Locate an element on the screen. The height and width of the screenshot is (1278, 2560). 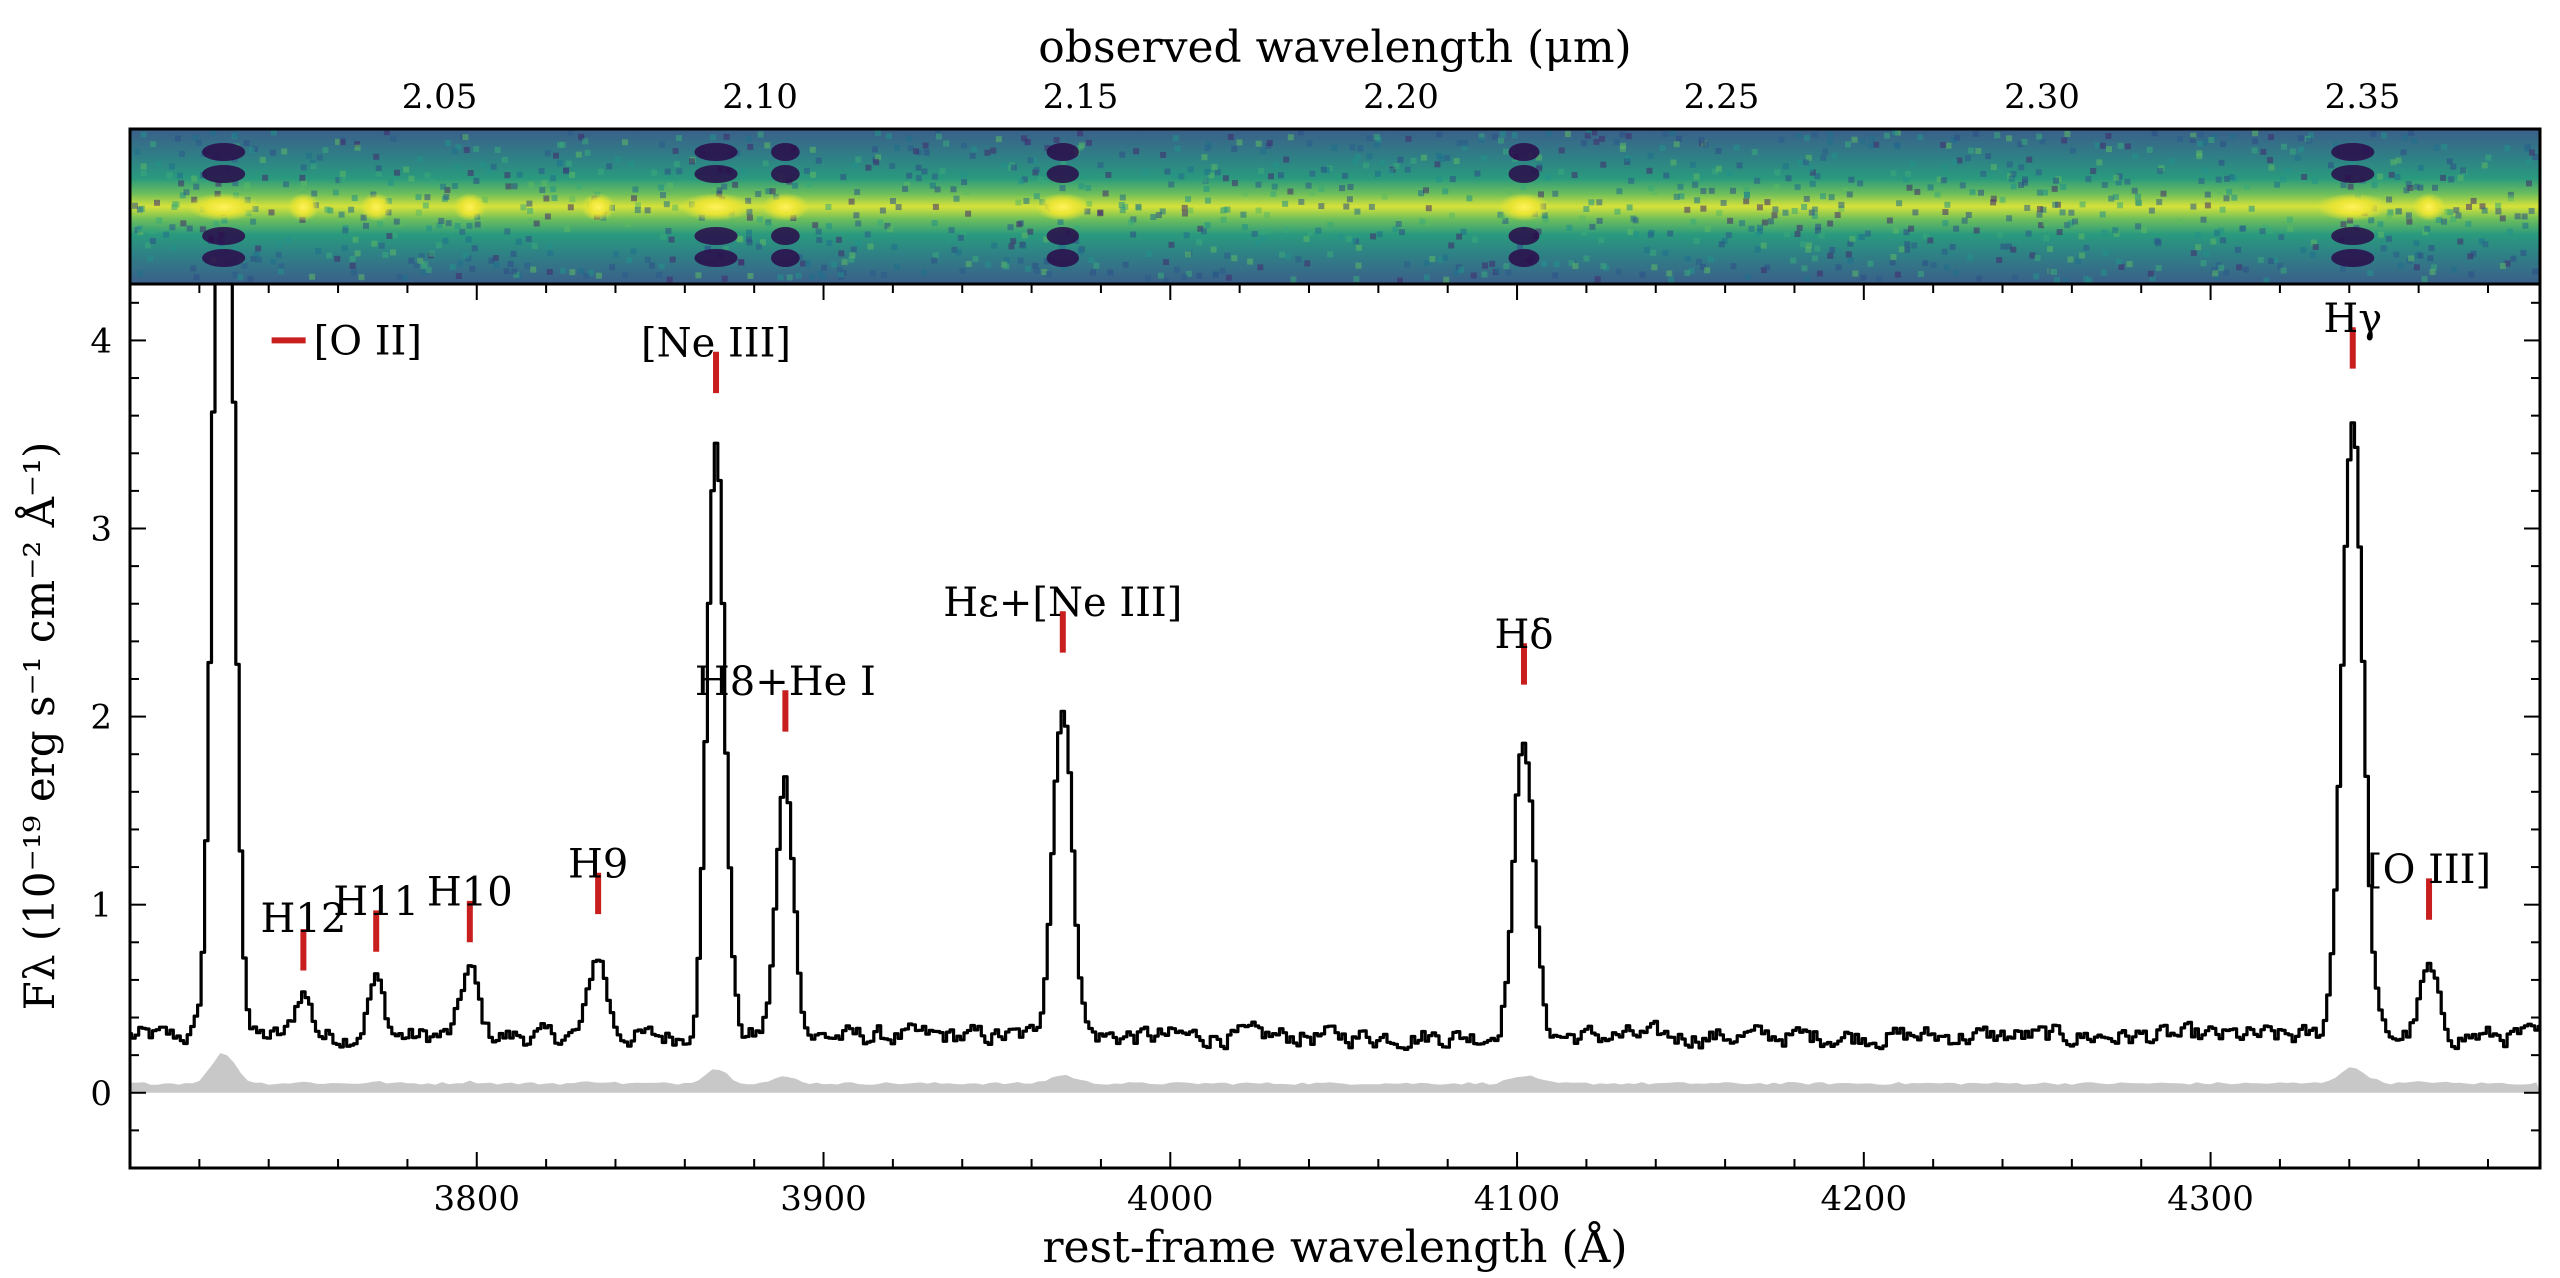
line-marker-group: Hγ is located at coordinates (2352, 332).